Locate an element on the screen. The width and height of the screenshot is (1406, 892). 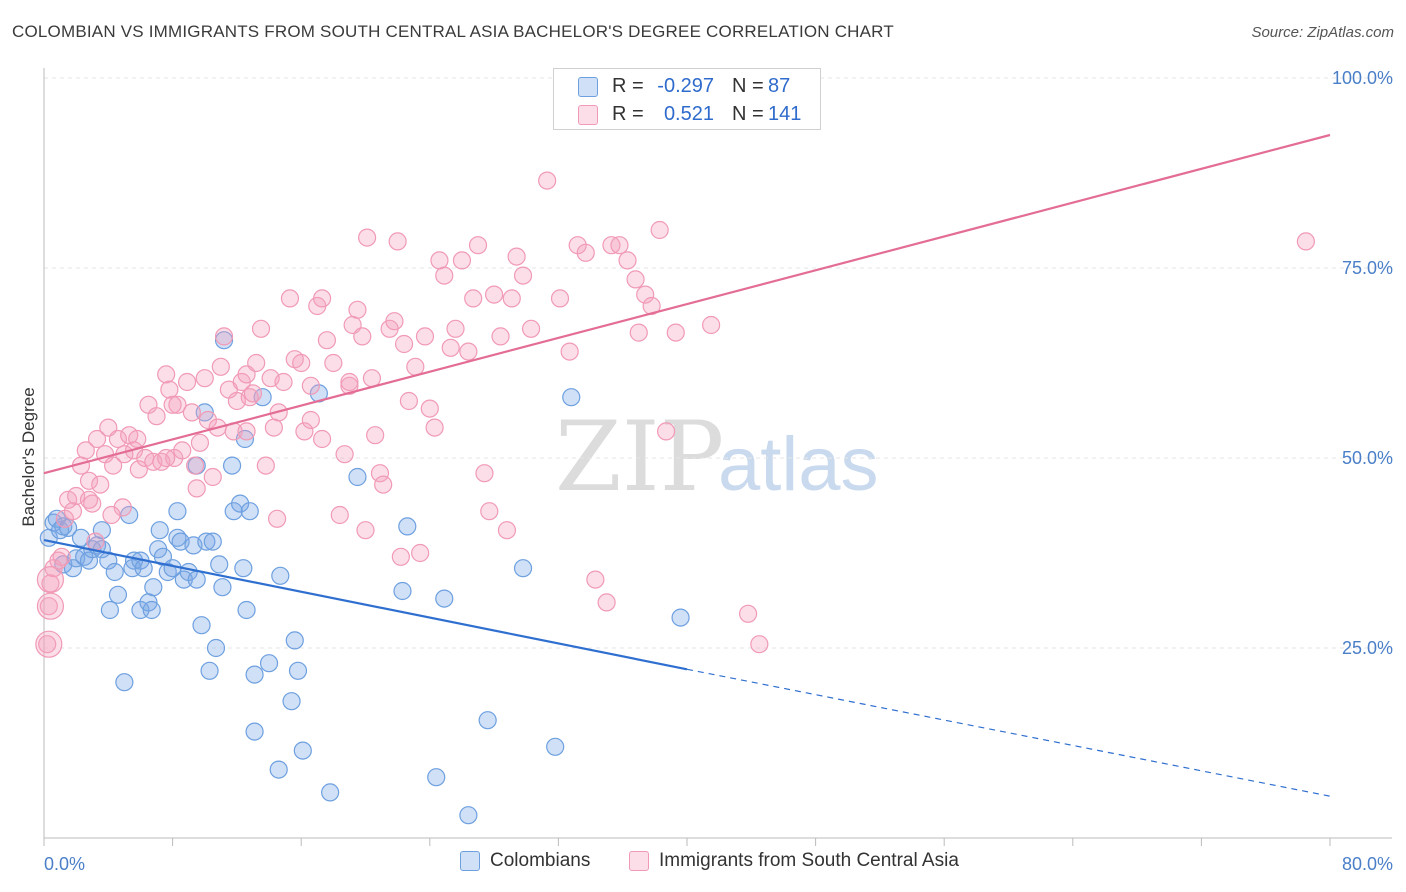
legend-label: Colombians is located at coordinates (540, 860).